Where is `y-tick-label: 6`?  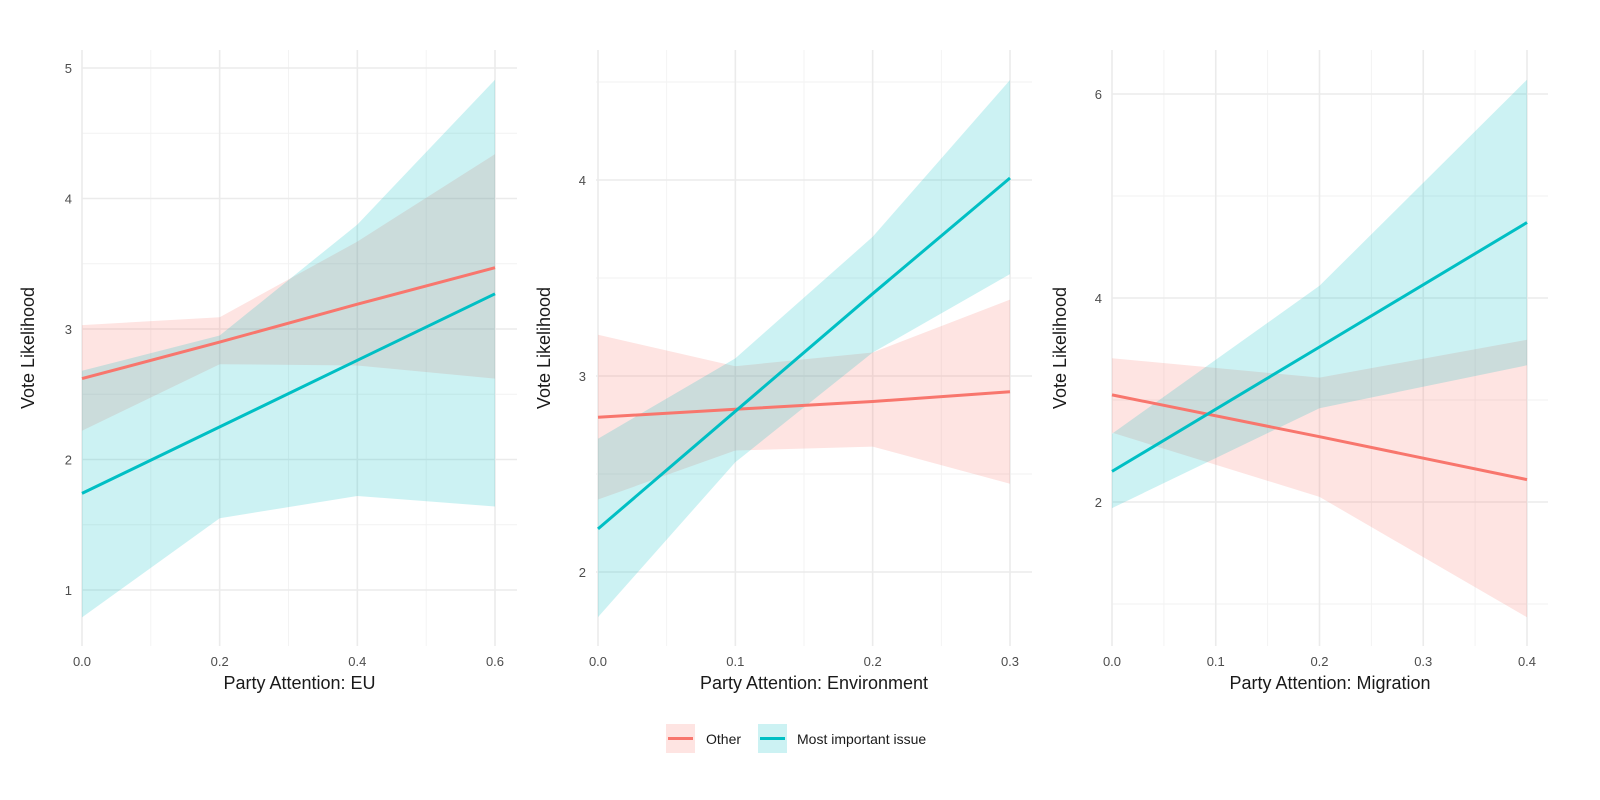 y-tick-label: 6 is located at coordinates (1098, 94).